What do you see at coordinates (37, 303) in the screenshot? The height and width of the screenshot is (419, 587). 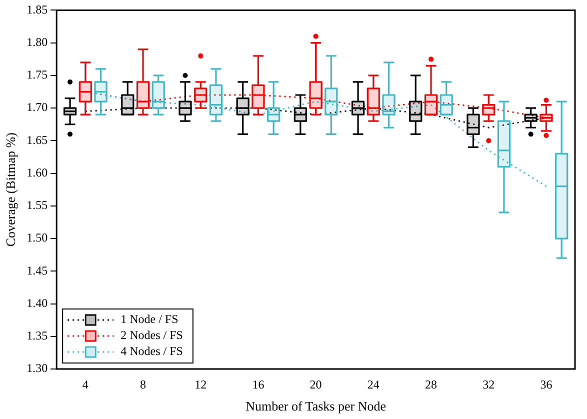 I see `y-tick-label: 1.40` at bounding box center [37, 303].